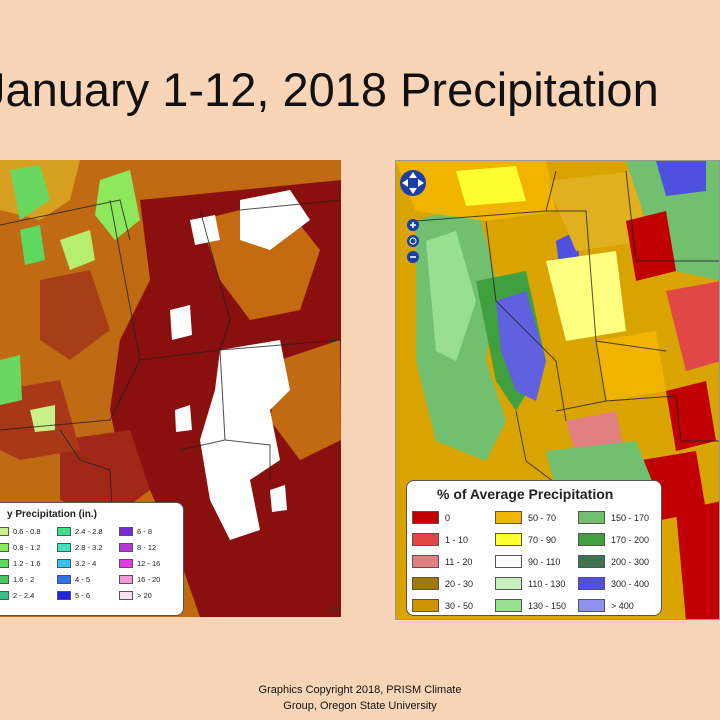  What do you see at coordinates (360, 706) in the screenshot?
I see `footer-line-2: Group, Oregon State University` at bounding box center [360, 706].